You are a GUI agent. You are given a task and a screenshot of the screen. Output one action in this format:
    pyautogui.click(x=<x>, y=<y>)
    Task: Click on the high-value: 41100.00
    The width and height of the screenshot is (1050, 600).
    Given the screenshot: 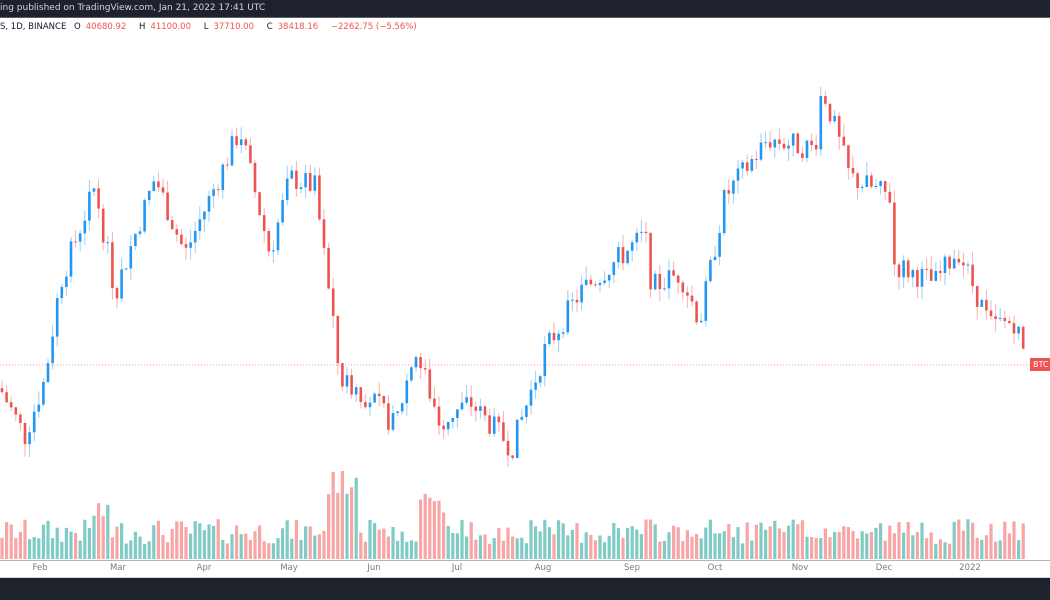 What is the action you would take?
    pyautogui.click(x=170, y=27)
    